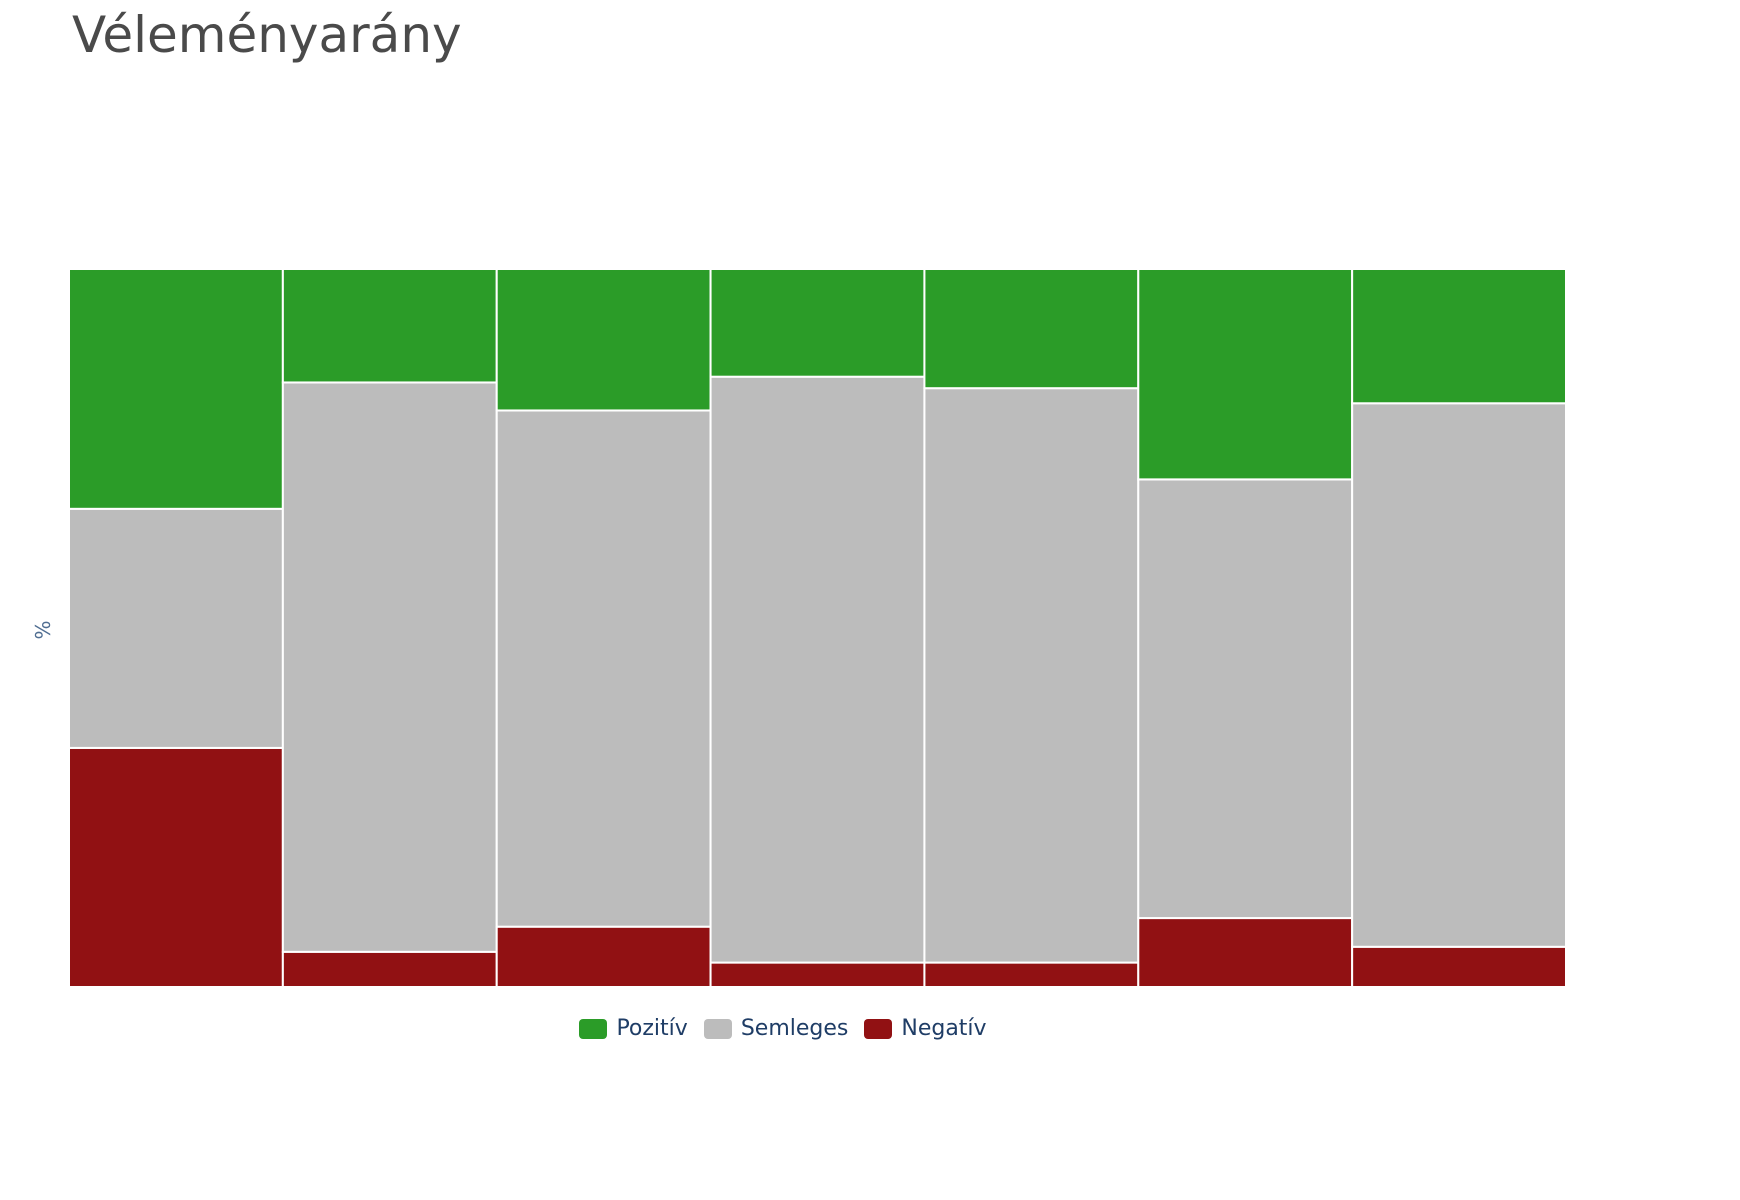  What do you see at coordinates (652, 1028) in the screenshot?
I see `legend-label: Pozitív` at bounding box center [652, 1028].